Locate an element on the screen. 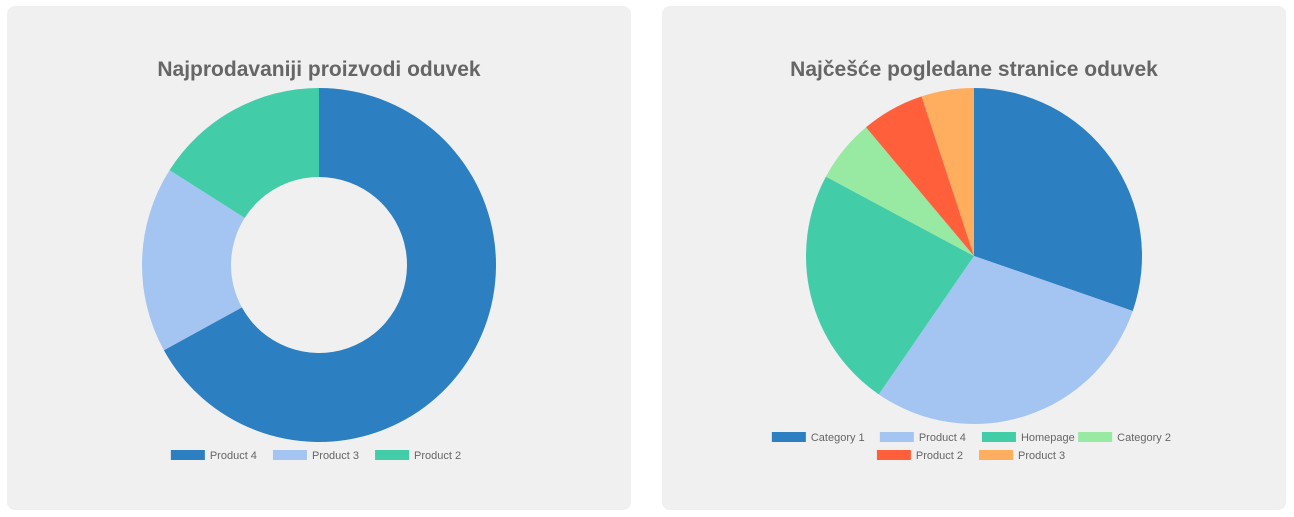 The height and width of the screenshot is (517, 1294). slice-homepage is located at coordinates (890, 285).